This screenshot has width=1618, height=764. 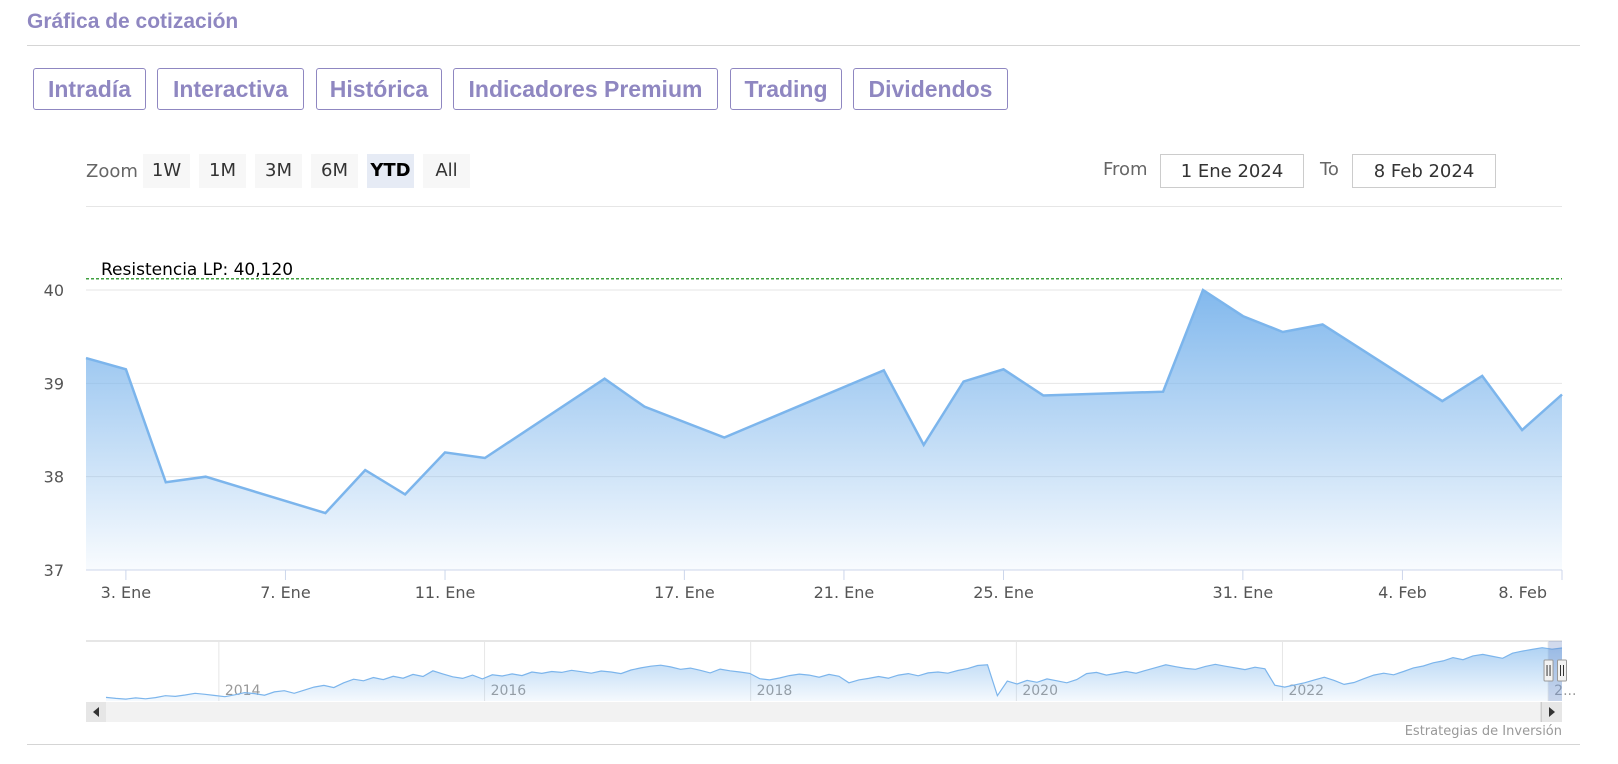 What do you see at coordinates (930, 89) in the screenshot?
I see `tab-dividendos: Dividendos` at bounding box center [930, 89].